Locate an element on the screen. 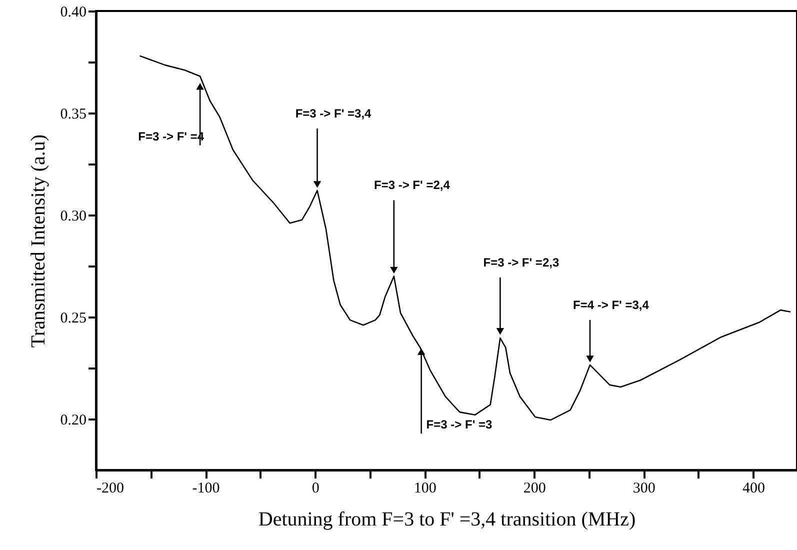 The height and width of the screenshot is (550, 797). y-tick-label: 0.20 is located at coordinates (73, 420).